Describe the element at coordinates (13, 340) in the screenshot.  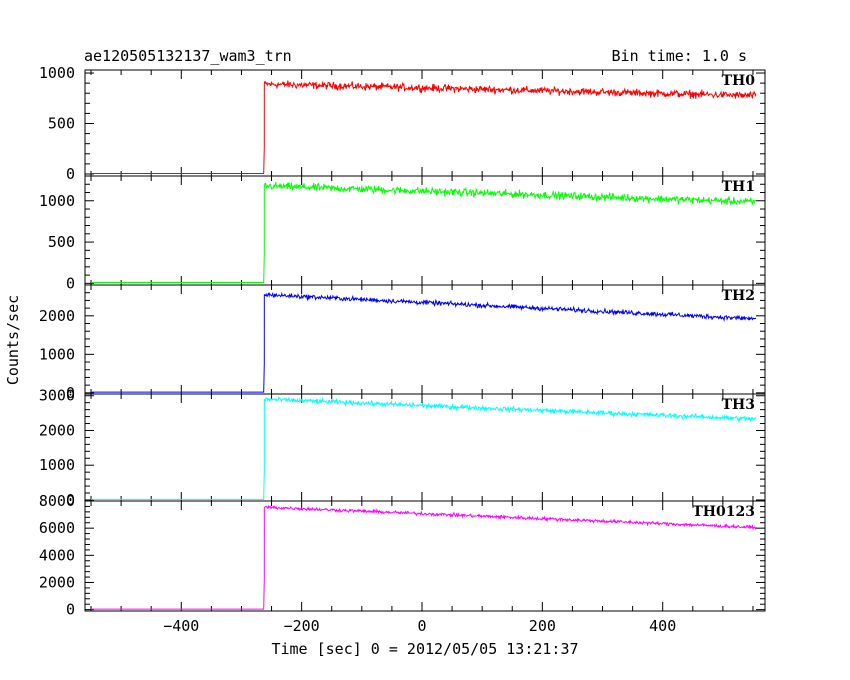
I see `y-axis-label: Counts/sec` at that location.